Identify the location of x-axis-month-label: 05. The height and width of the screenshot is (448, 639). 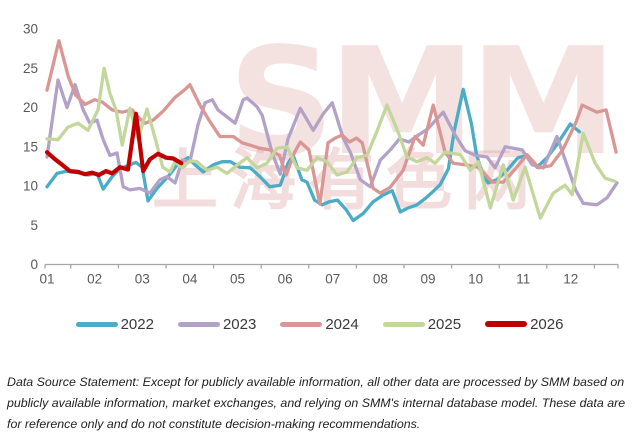
(237, 279).